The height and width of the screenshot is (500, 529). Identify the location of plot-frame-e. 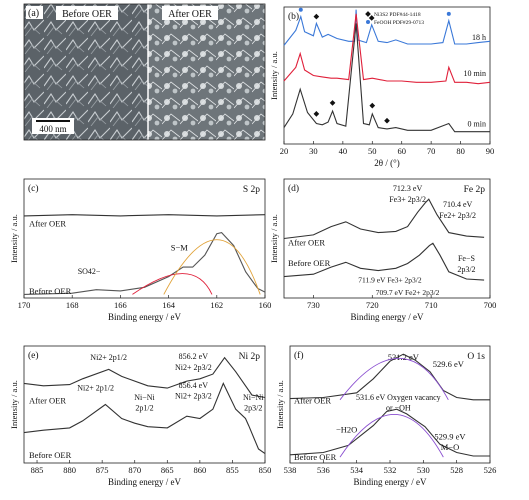
(144, 404).